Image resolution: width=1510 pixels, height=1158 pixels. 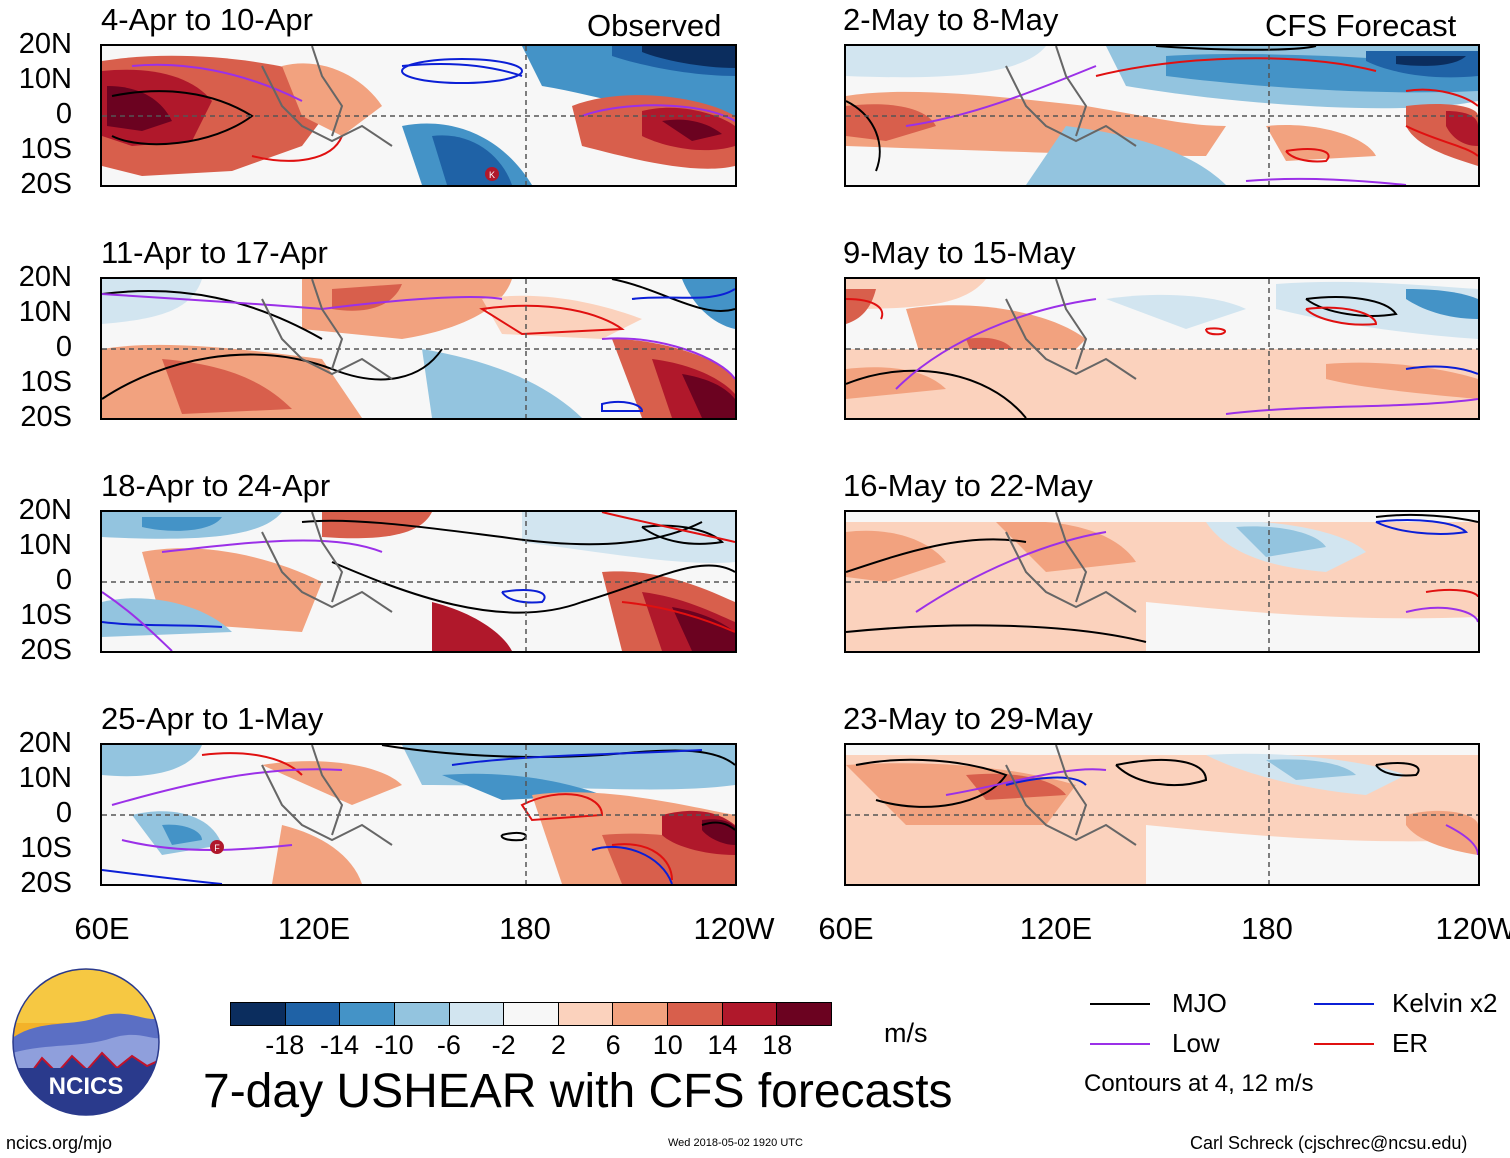 What do you see at coordinates (45, 545) in the screenshot?
I see `lat-label-row3-2: 10N` at bounding box center [45, 545].